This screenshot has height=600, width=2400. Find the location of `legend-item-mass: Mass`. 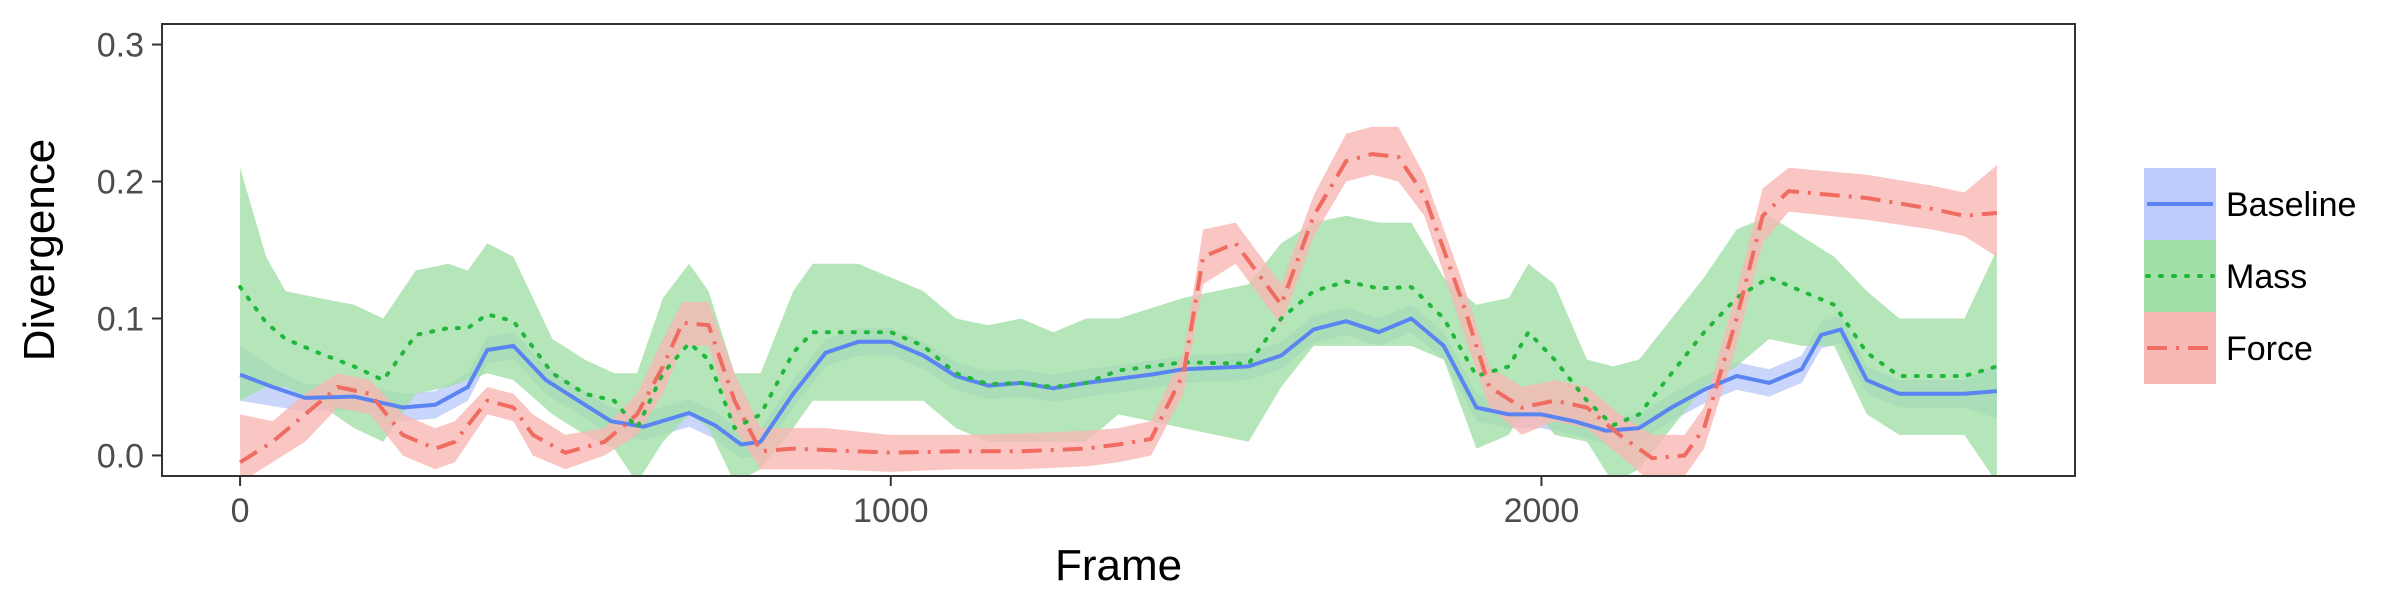

legend-item-mass: Mass is located at coordinates (2225, 276).